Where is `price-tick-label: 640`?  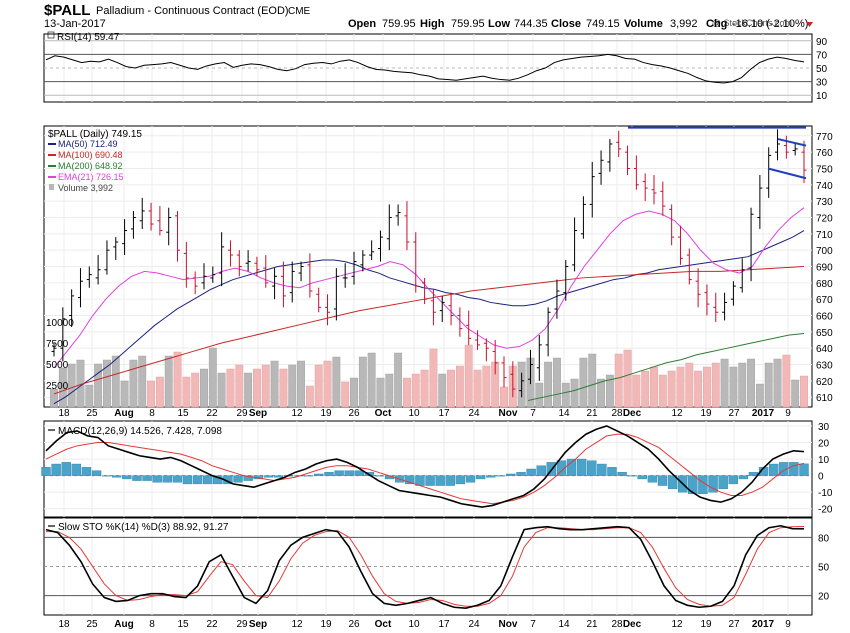
price-tick-label: 640 is located at coordinates (824, 349).